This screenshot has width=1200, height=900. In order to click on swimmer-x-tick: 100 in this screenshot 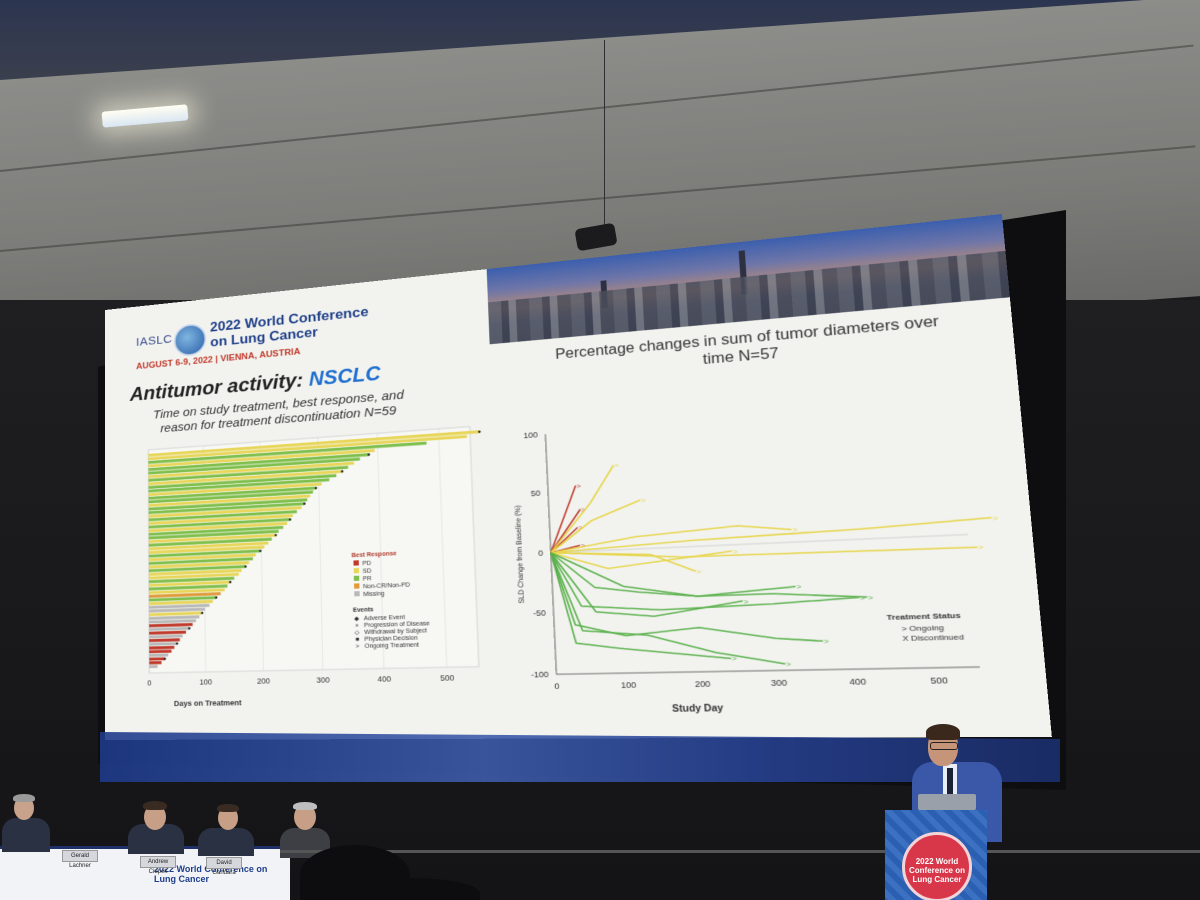, I will do `click(205, 683)`.